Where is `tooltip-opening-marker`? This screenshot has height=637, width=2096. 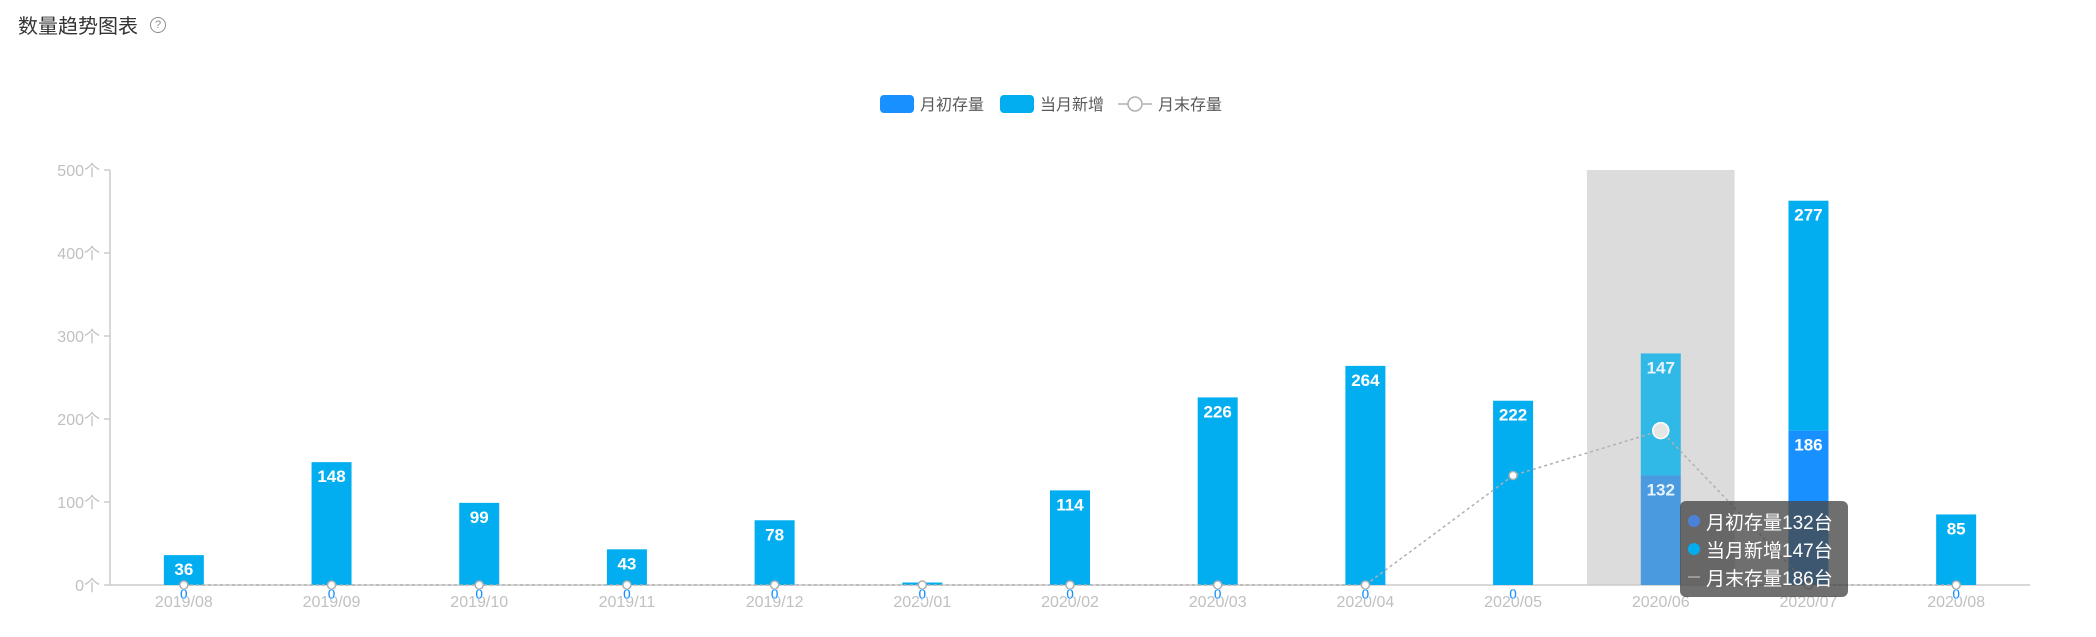
tooltip-opening-marker is located at coordinates (1694, 521).